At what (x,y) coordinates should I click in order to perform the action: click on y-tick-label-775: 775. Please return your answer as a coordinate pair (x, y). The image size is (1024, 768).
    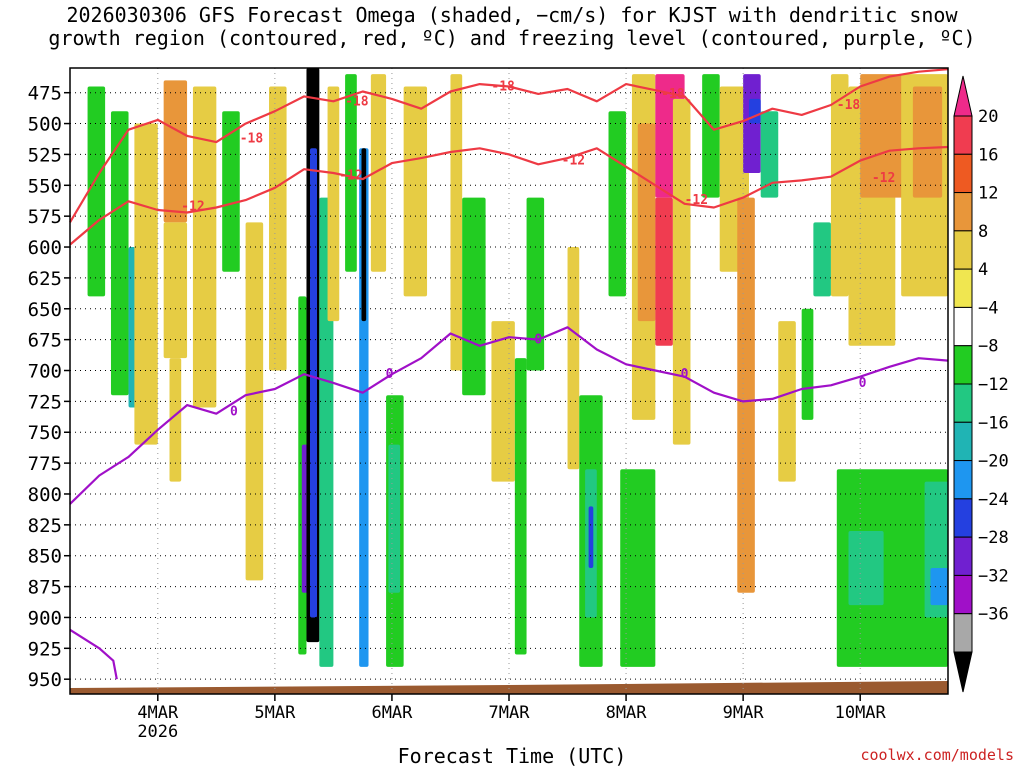
    Looking at the image, I should click on (45, 464).